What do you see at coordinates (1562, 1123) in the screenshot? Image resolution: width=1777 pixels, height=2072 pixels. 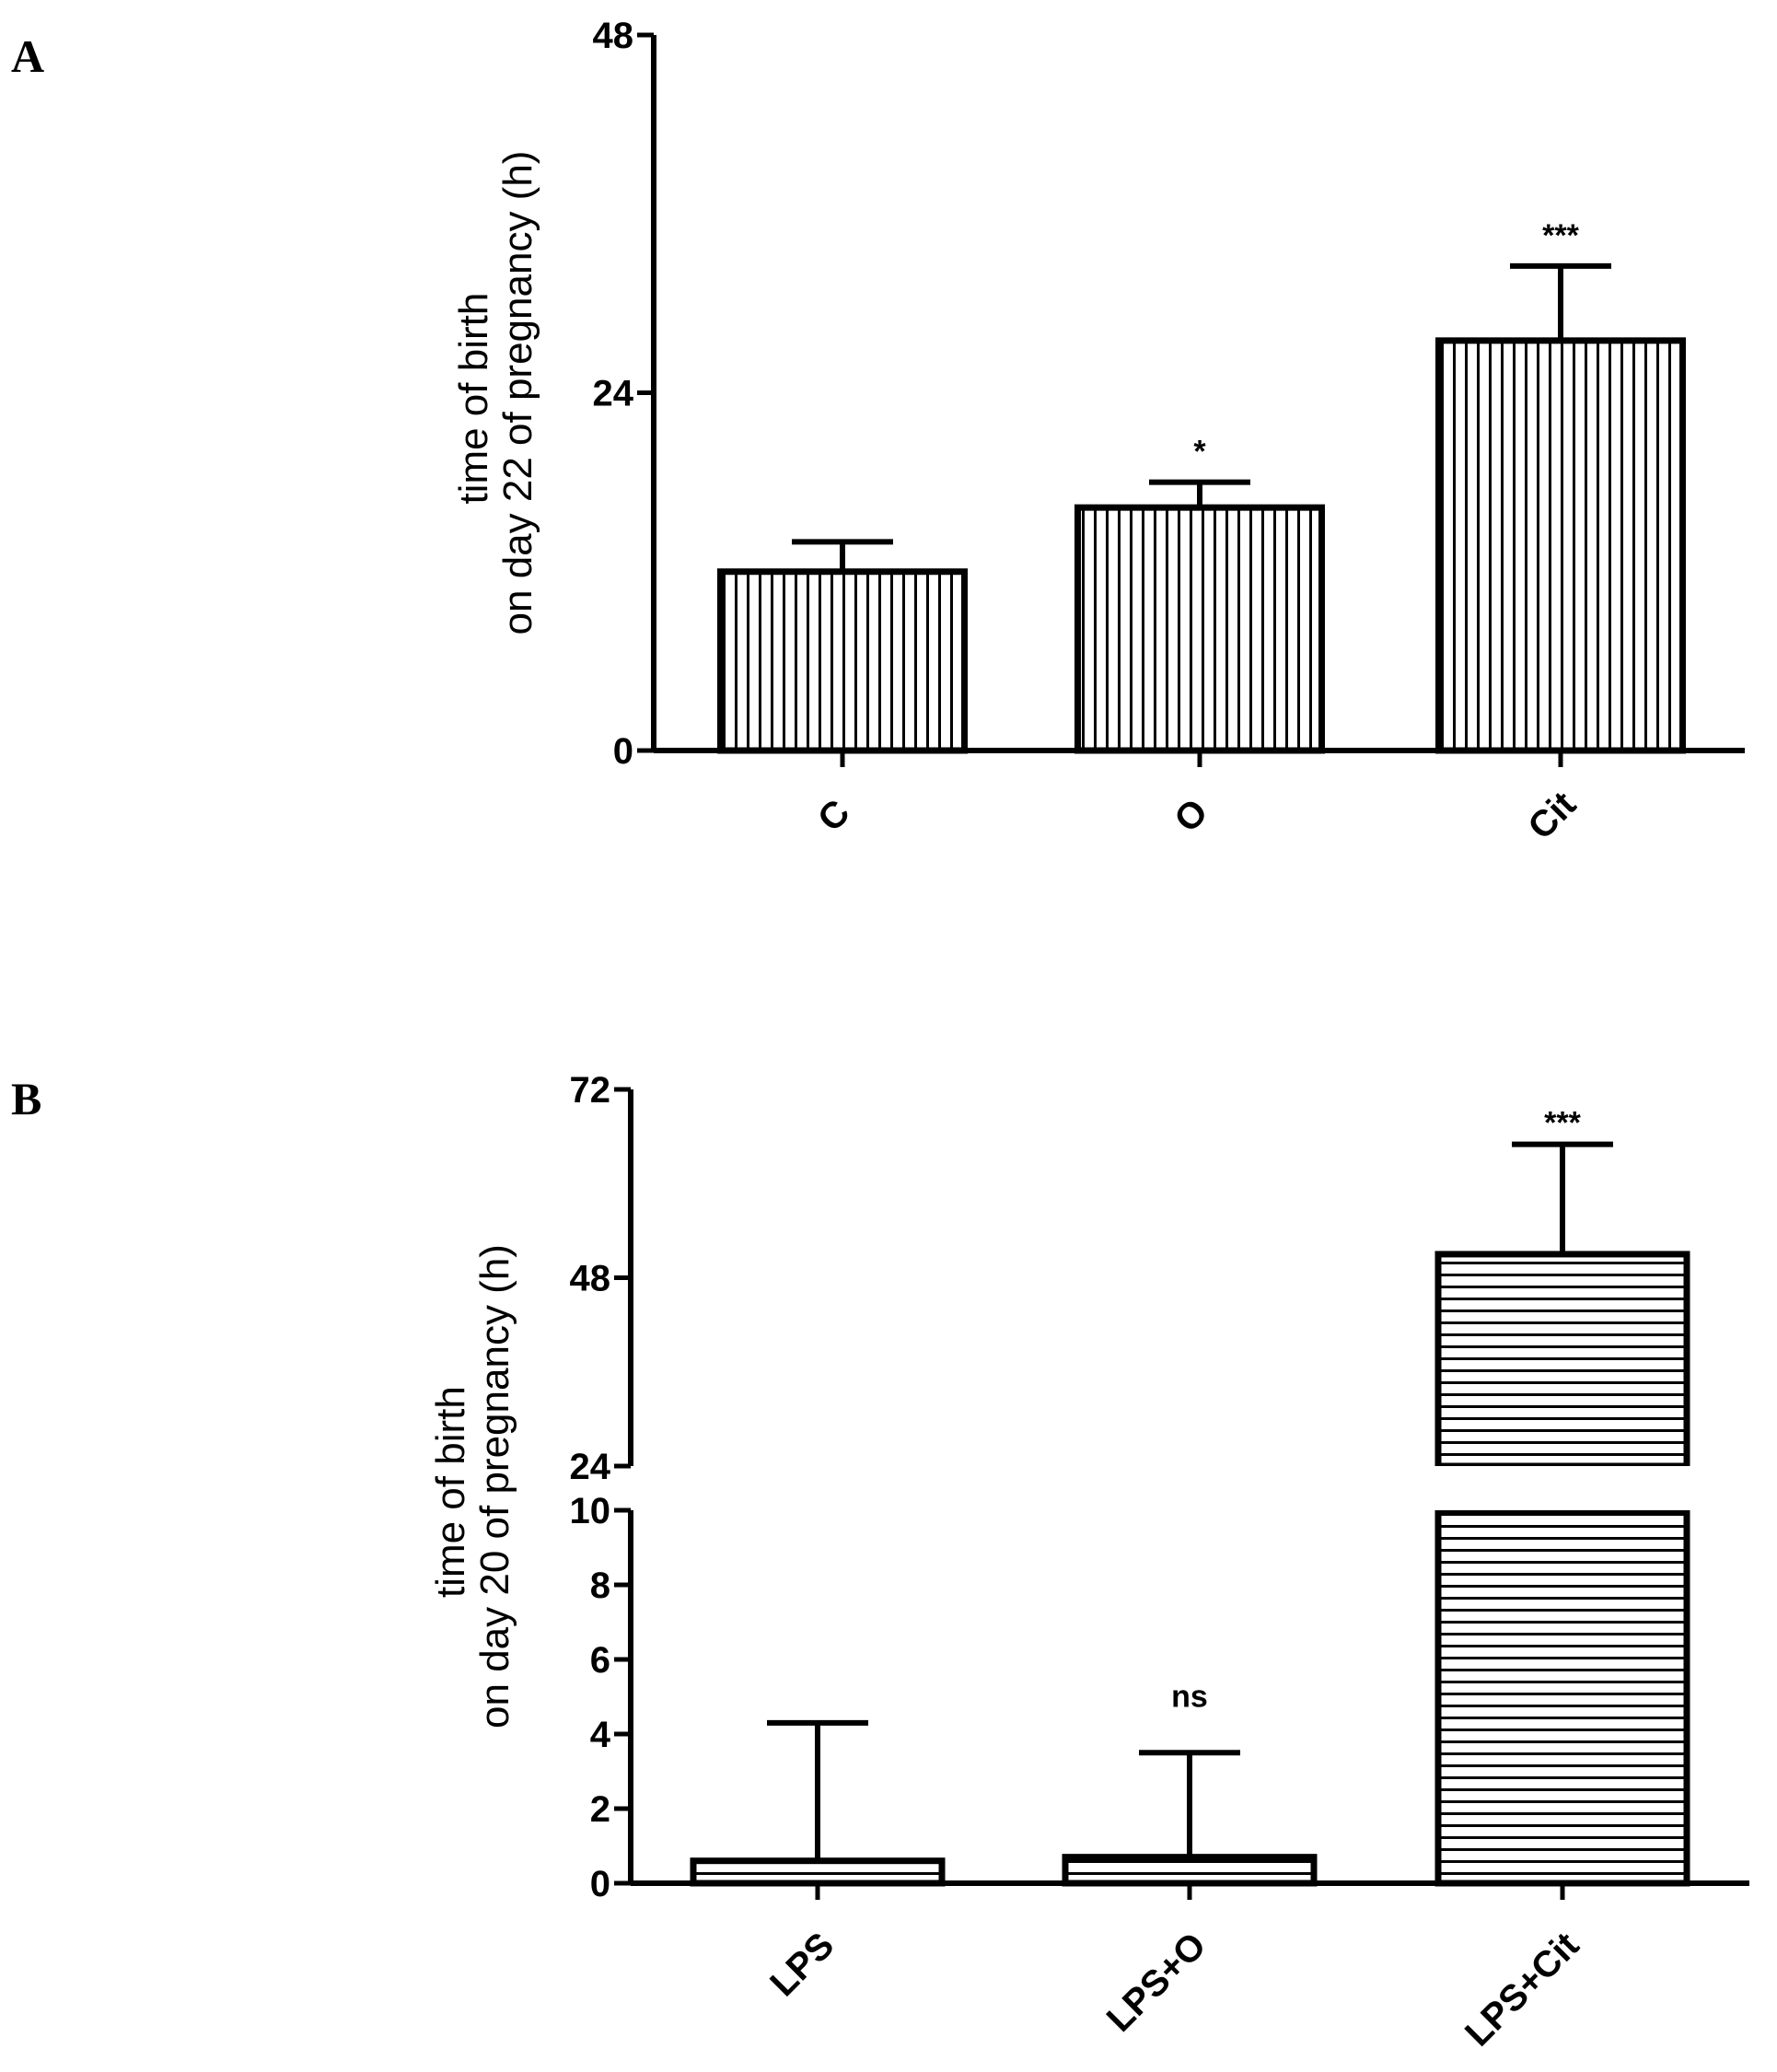 I see `panel-b-significance: ***` at bounding box center [1562, 1123].